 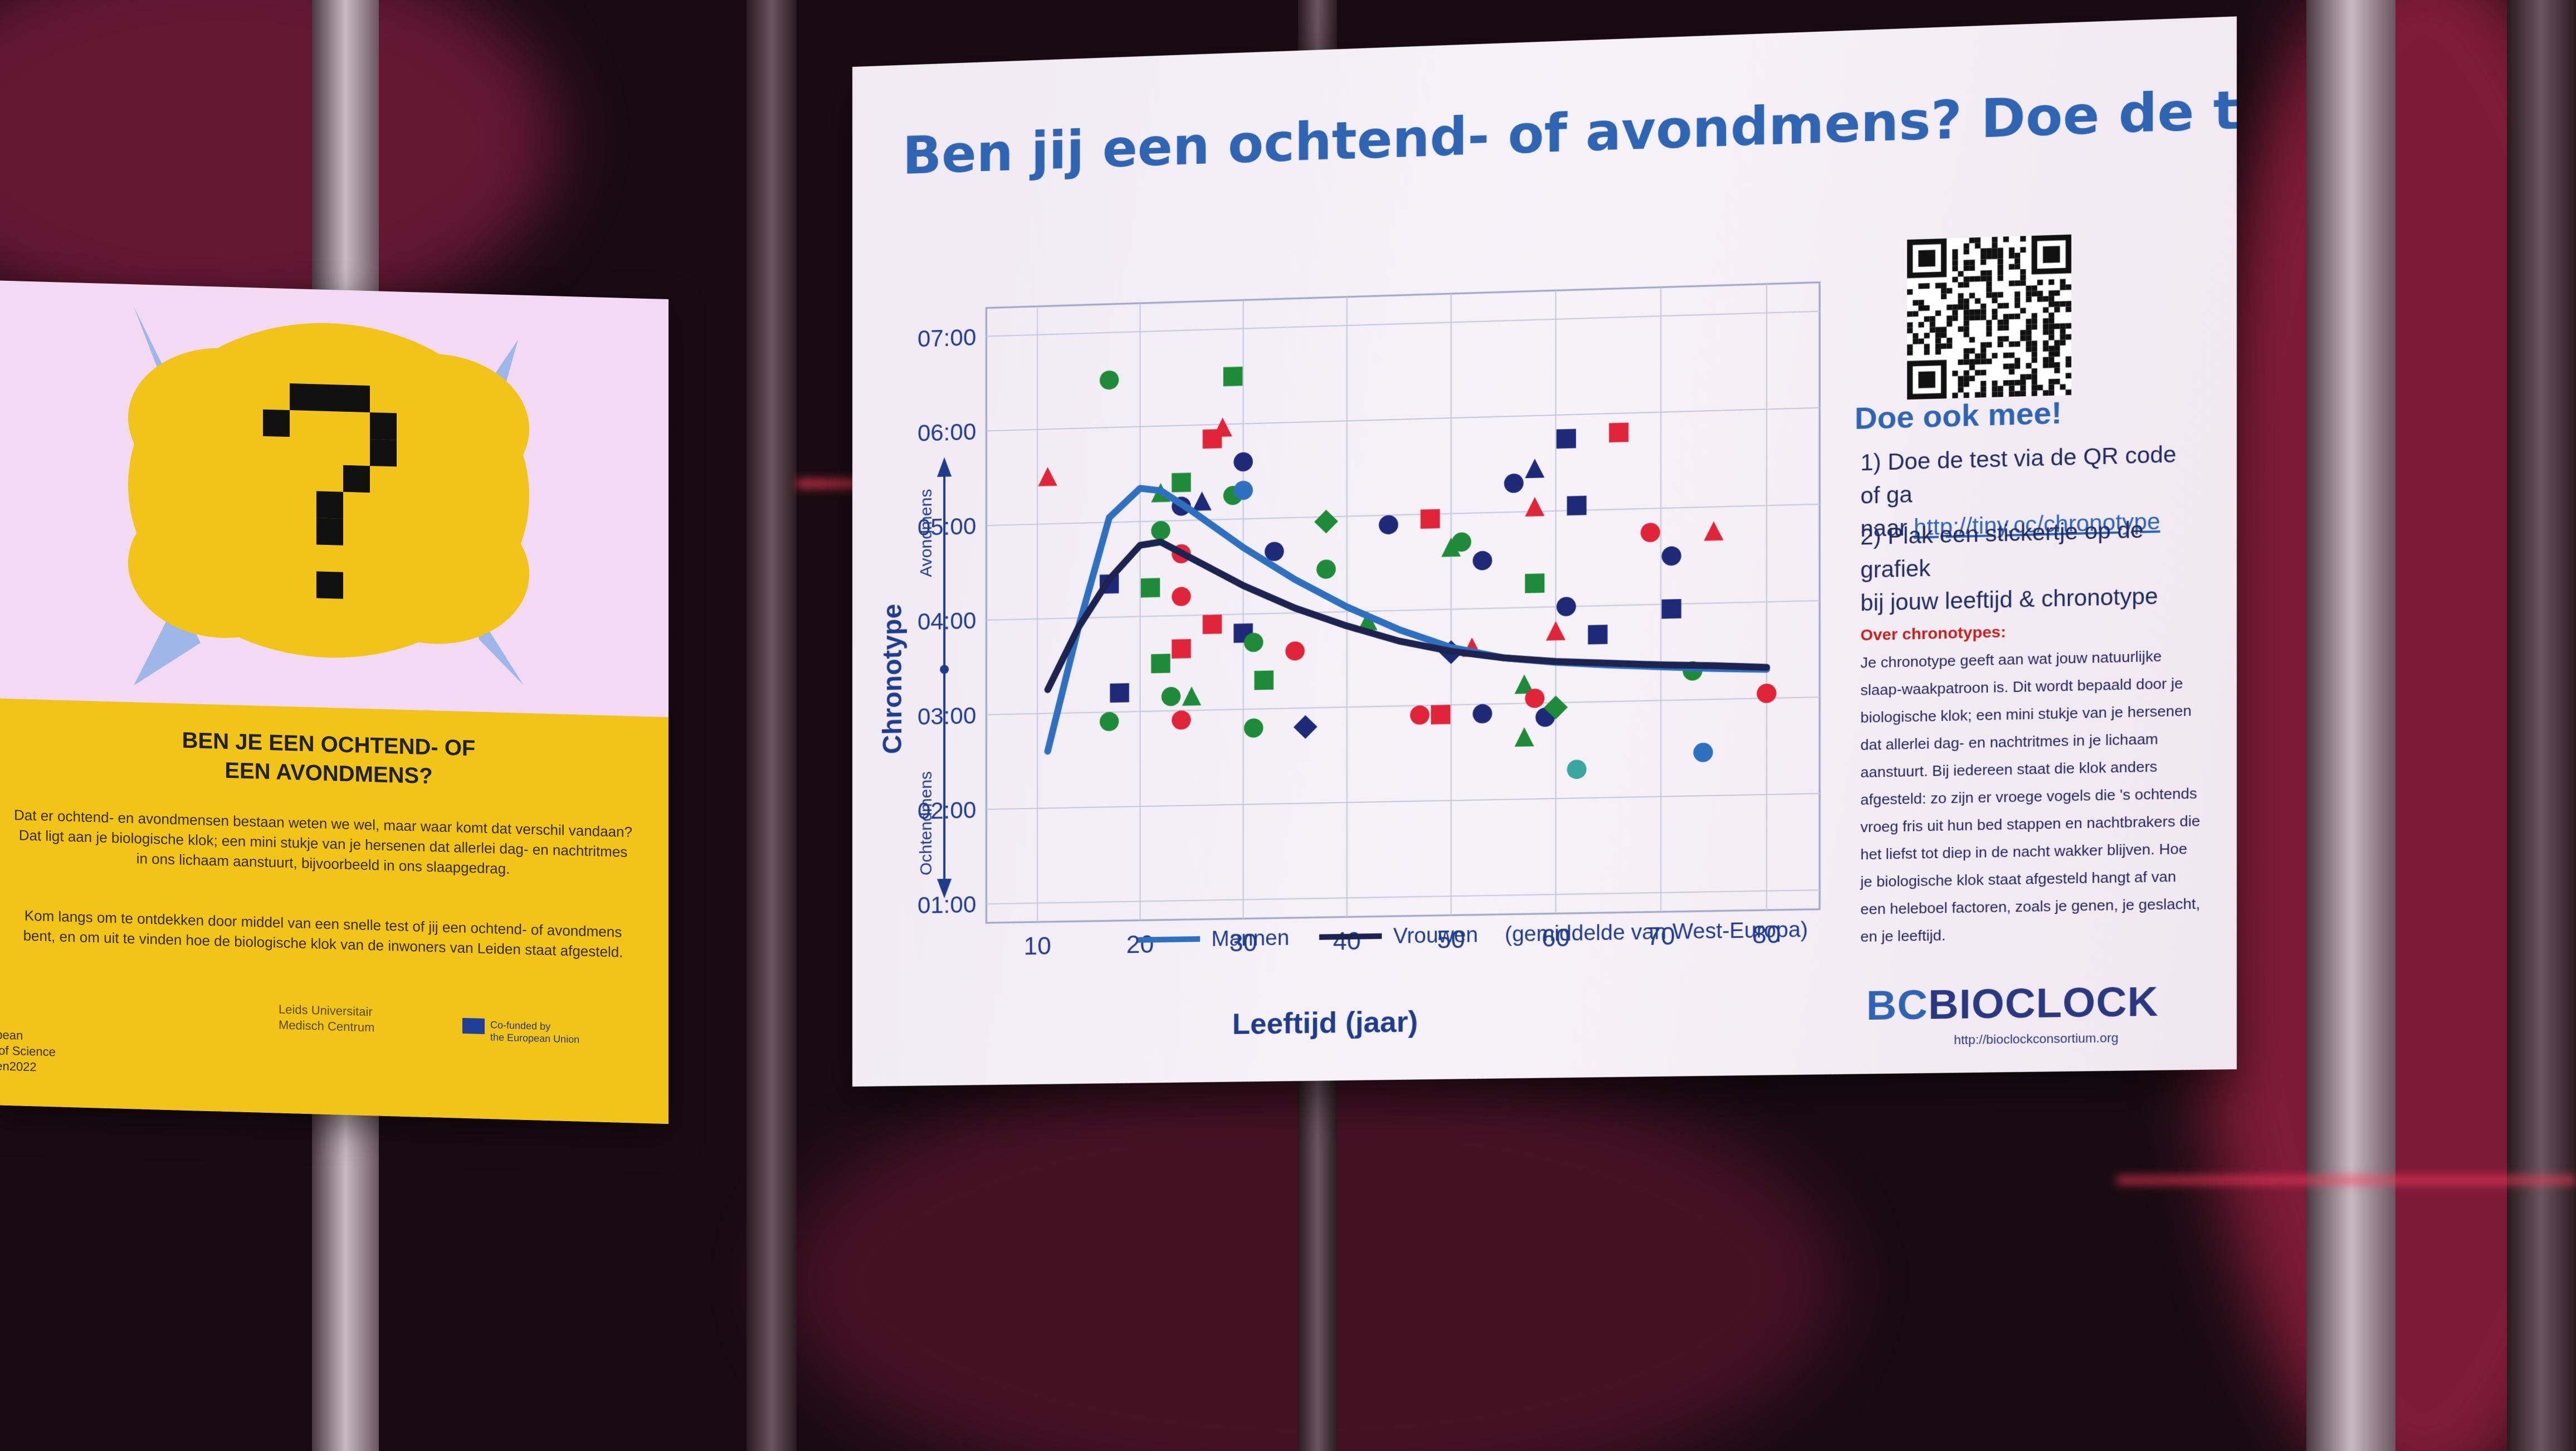 I want to click on y-tick-label: 07:00, so click(x=947, y=338).